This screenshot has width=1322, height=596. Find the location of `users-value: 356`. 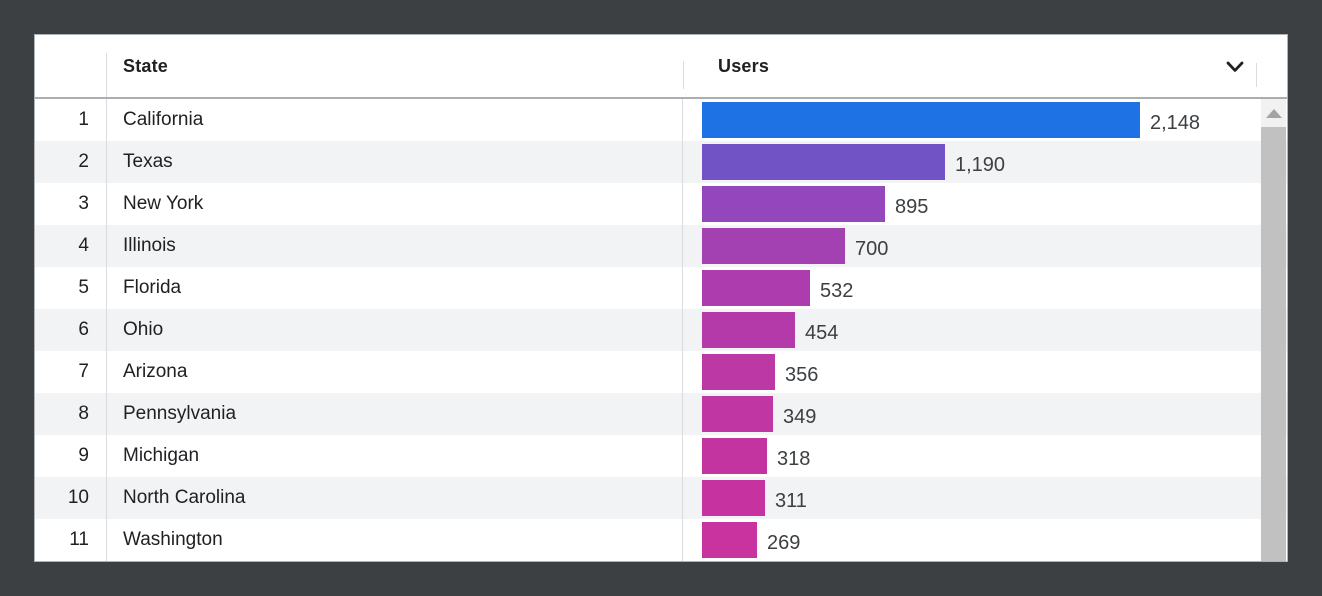

users-value: 356 is located at coordinates (802, 375).